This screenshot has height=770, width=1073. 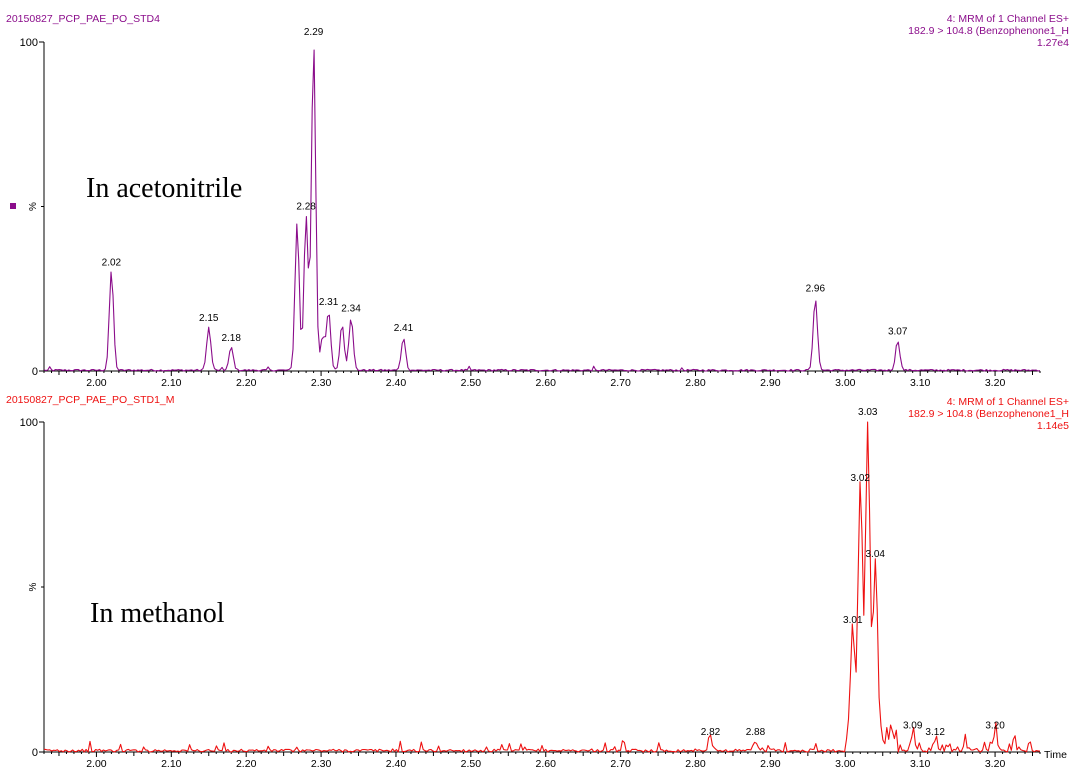 I want to click on peak-label-top: 2.34, so click(x=351, y=308).